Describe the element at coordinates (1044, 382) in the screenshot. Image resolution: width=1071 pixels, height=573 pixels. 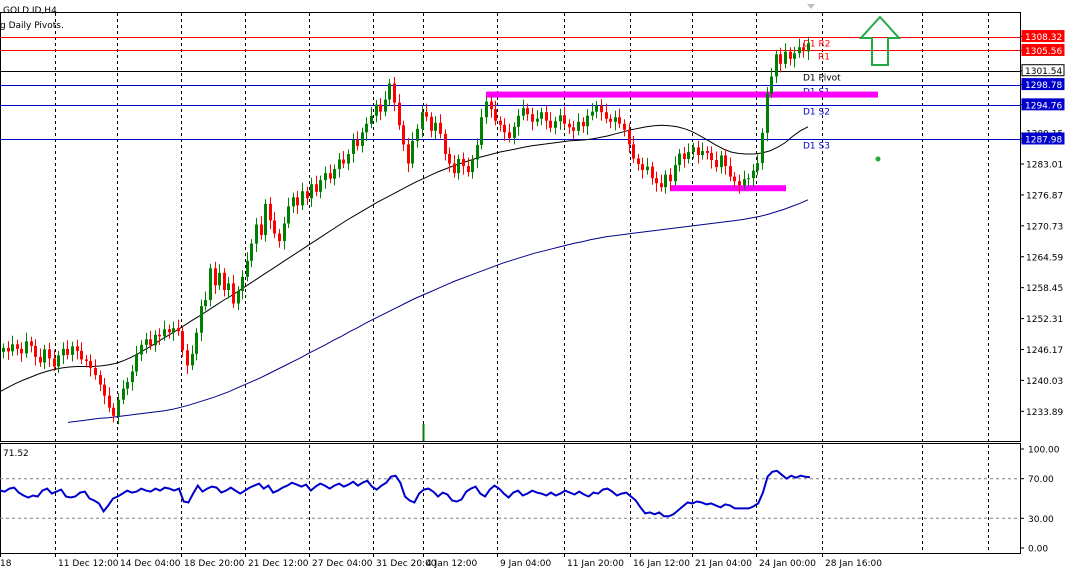
I see `price-tick-label: 1240.03` at that location.